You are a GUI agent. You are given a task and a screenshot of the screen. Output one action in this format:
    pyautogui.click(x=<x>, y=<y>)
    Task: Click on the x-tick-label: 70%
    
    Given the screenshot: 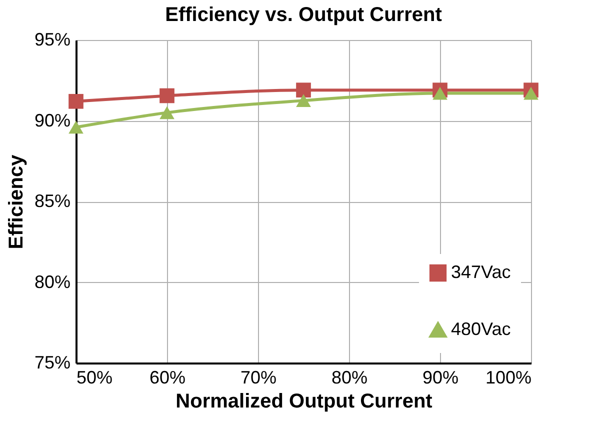 What is the action you would take?
    pyautogui.click(x=258, y=378)
    